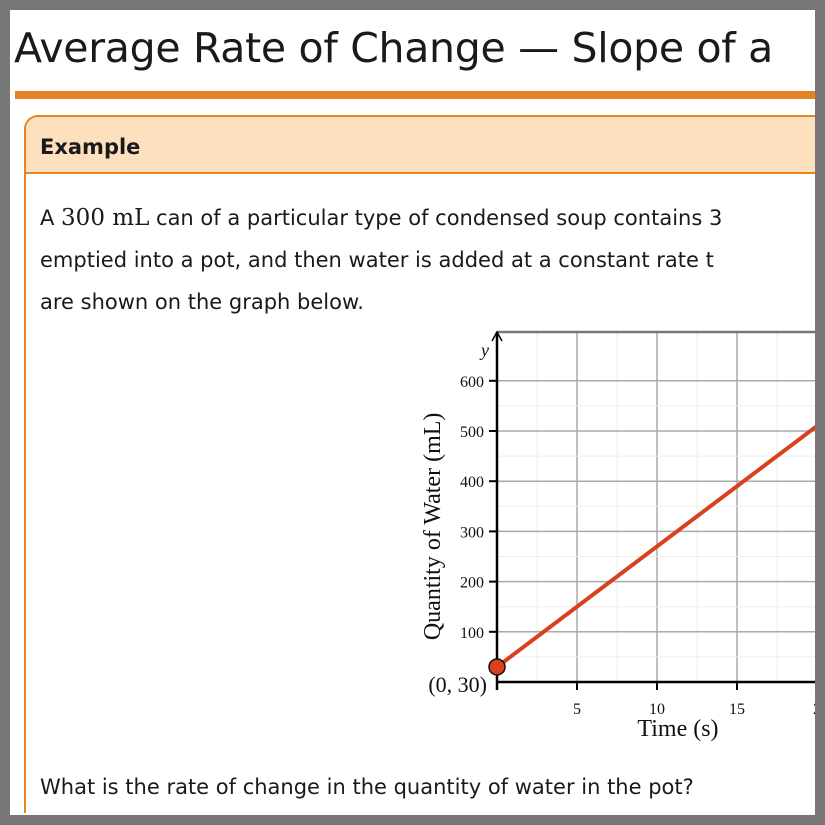 The image size is (825, 825). What do you see at coordinates (497, 336) in the screenshot?
I see `y-axis-arrow-icon` at bounding box center [497, 336].